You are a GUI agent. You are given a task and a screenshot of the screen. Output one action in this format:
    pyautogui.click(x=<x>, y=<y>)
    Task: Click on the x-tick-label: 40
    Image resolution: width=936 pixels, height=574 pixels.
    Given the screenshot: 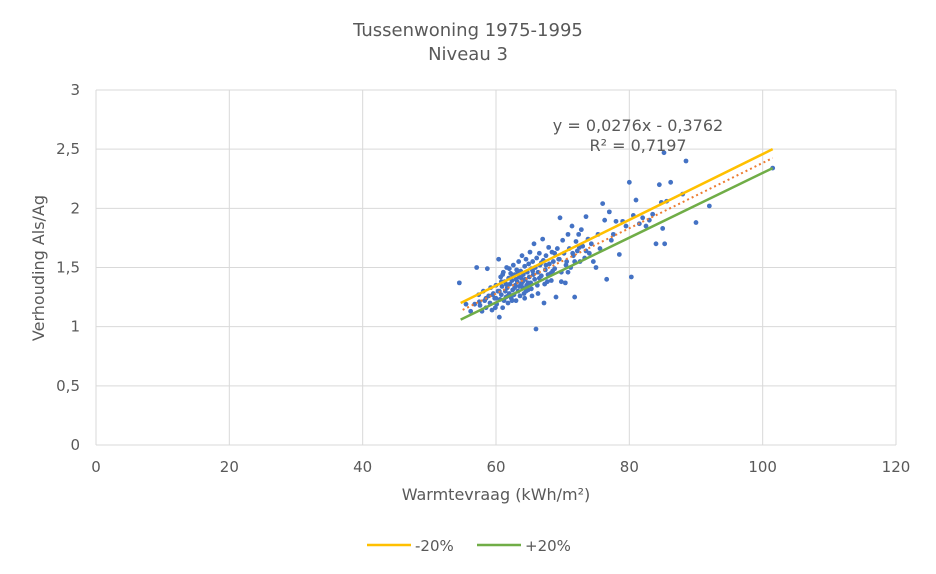 What is the action you would take?
    pyautogui.click(x=362, y=467)
    